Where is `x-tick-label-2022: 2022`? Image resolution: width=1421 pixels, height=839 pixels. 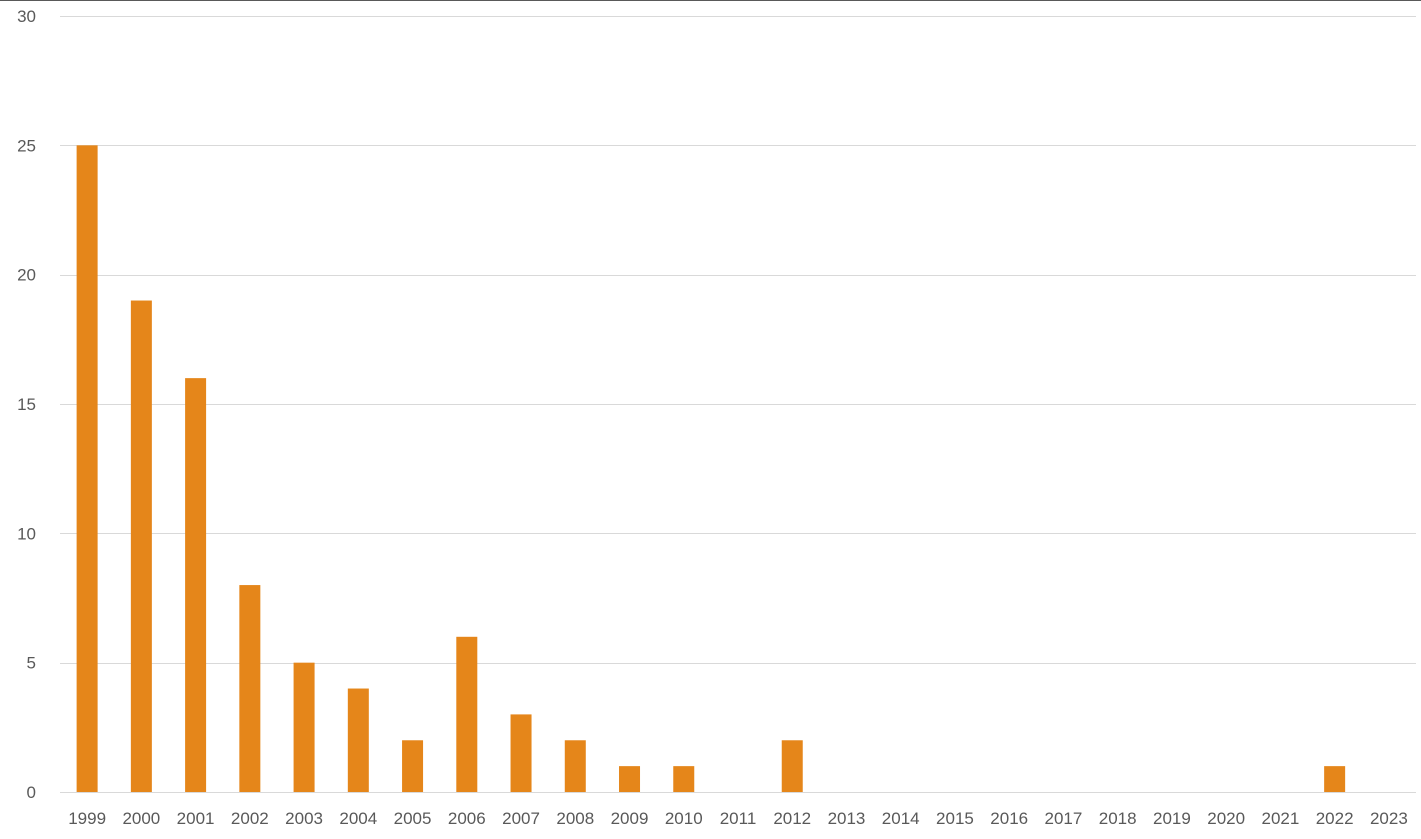 x-tick-label-2022: 2022 is located at coordinates (1335, 818).